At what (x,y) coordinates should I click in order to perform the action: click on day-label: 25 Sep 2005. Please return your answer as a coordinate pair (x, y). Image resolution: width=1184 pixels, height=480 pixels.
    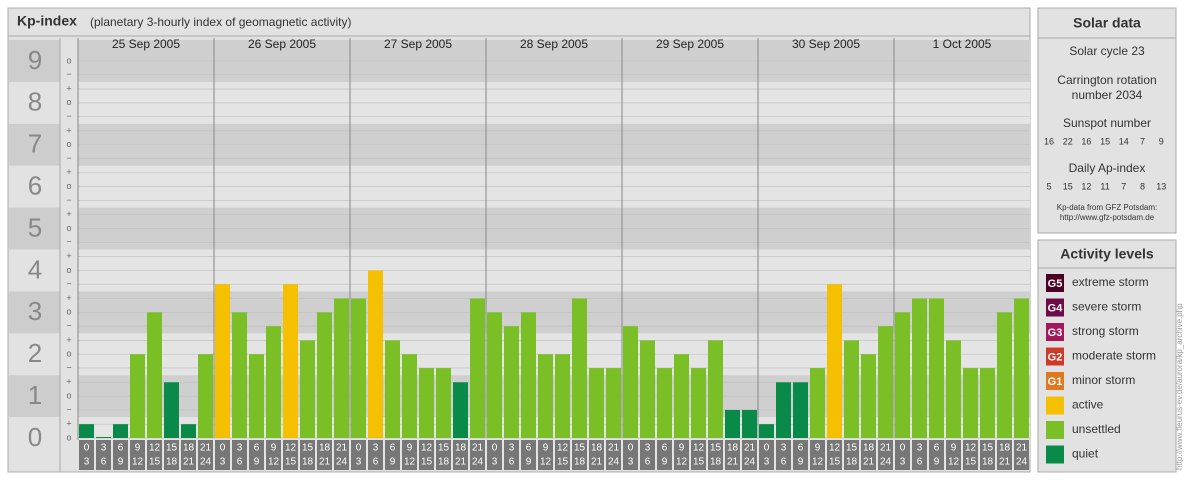
    Looking at the image, I should click on (146, 44).